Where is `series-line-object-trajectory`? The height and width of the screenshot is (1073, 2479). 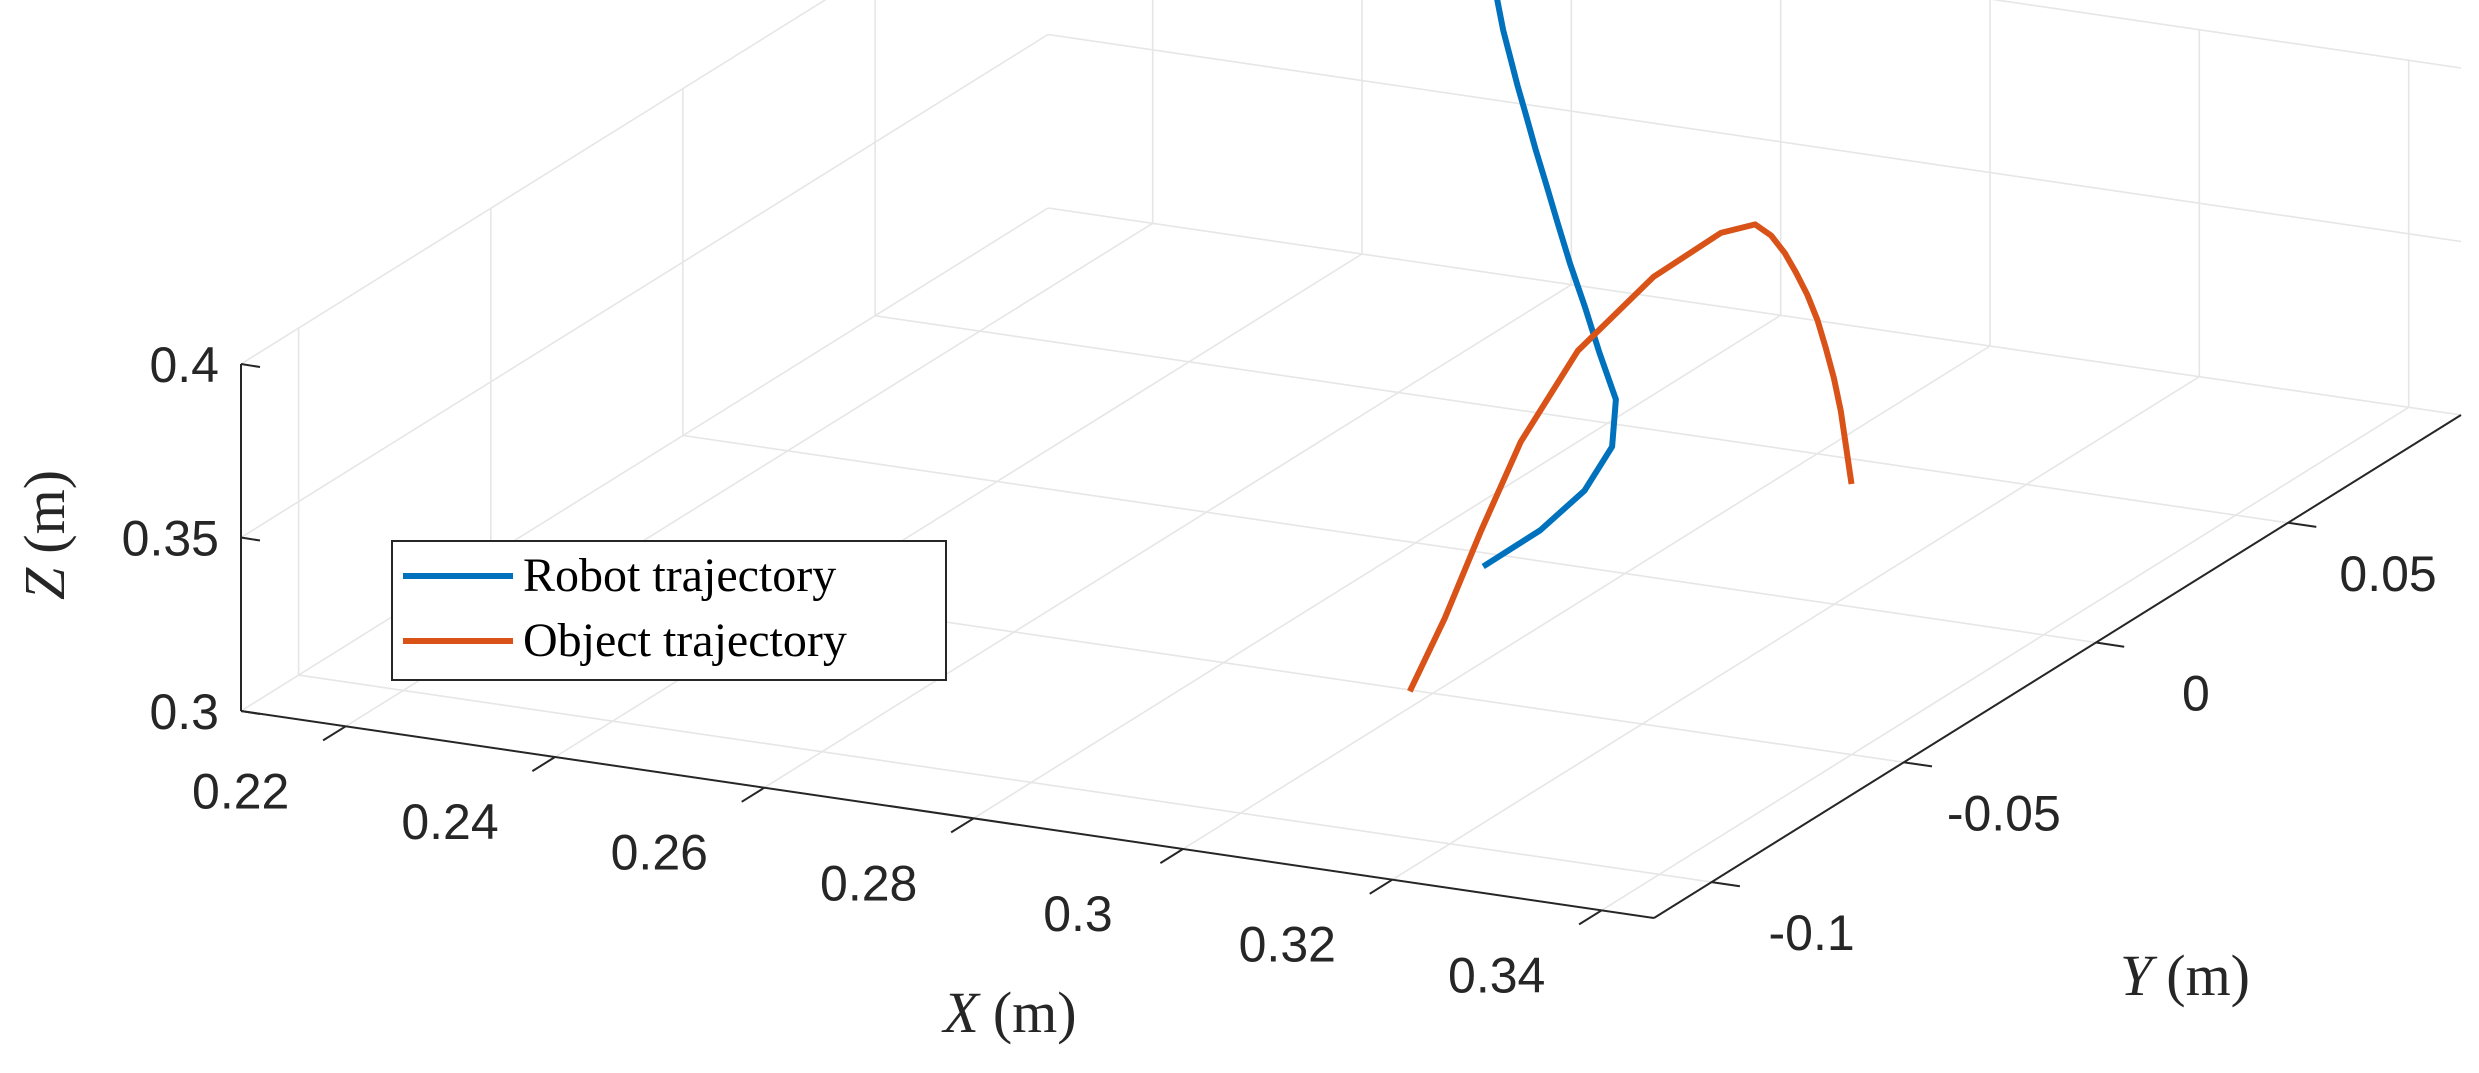 series-line-object-trajectory is located at coordinates (1631, 457).